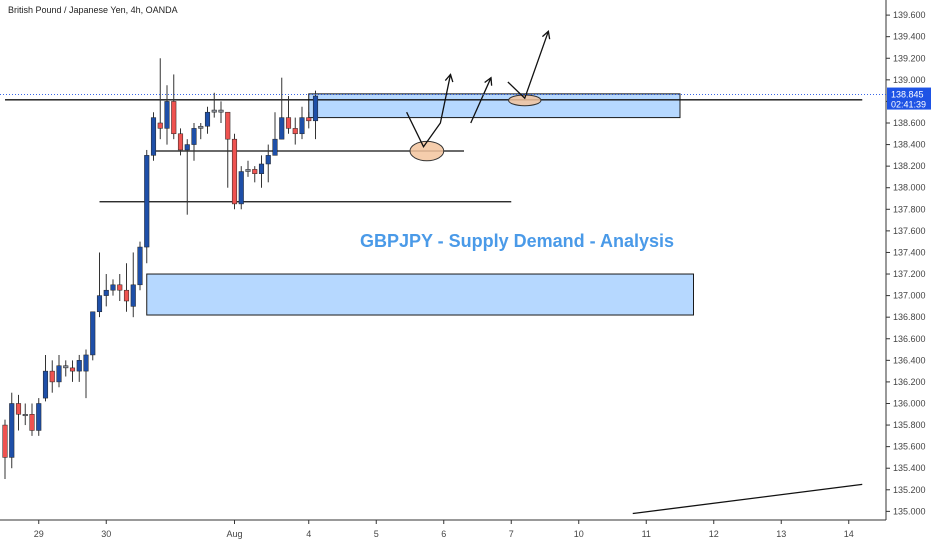 The height and width of the screenshot is (550, 932). I want to click on price-badge-value: 138.845, so click(907, 95).